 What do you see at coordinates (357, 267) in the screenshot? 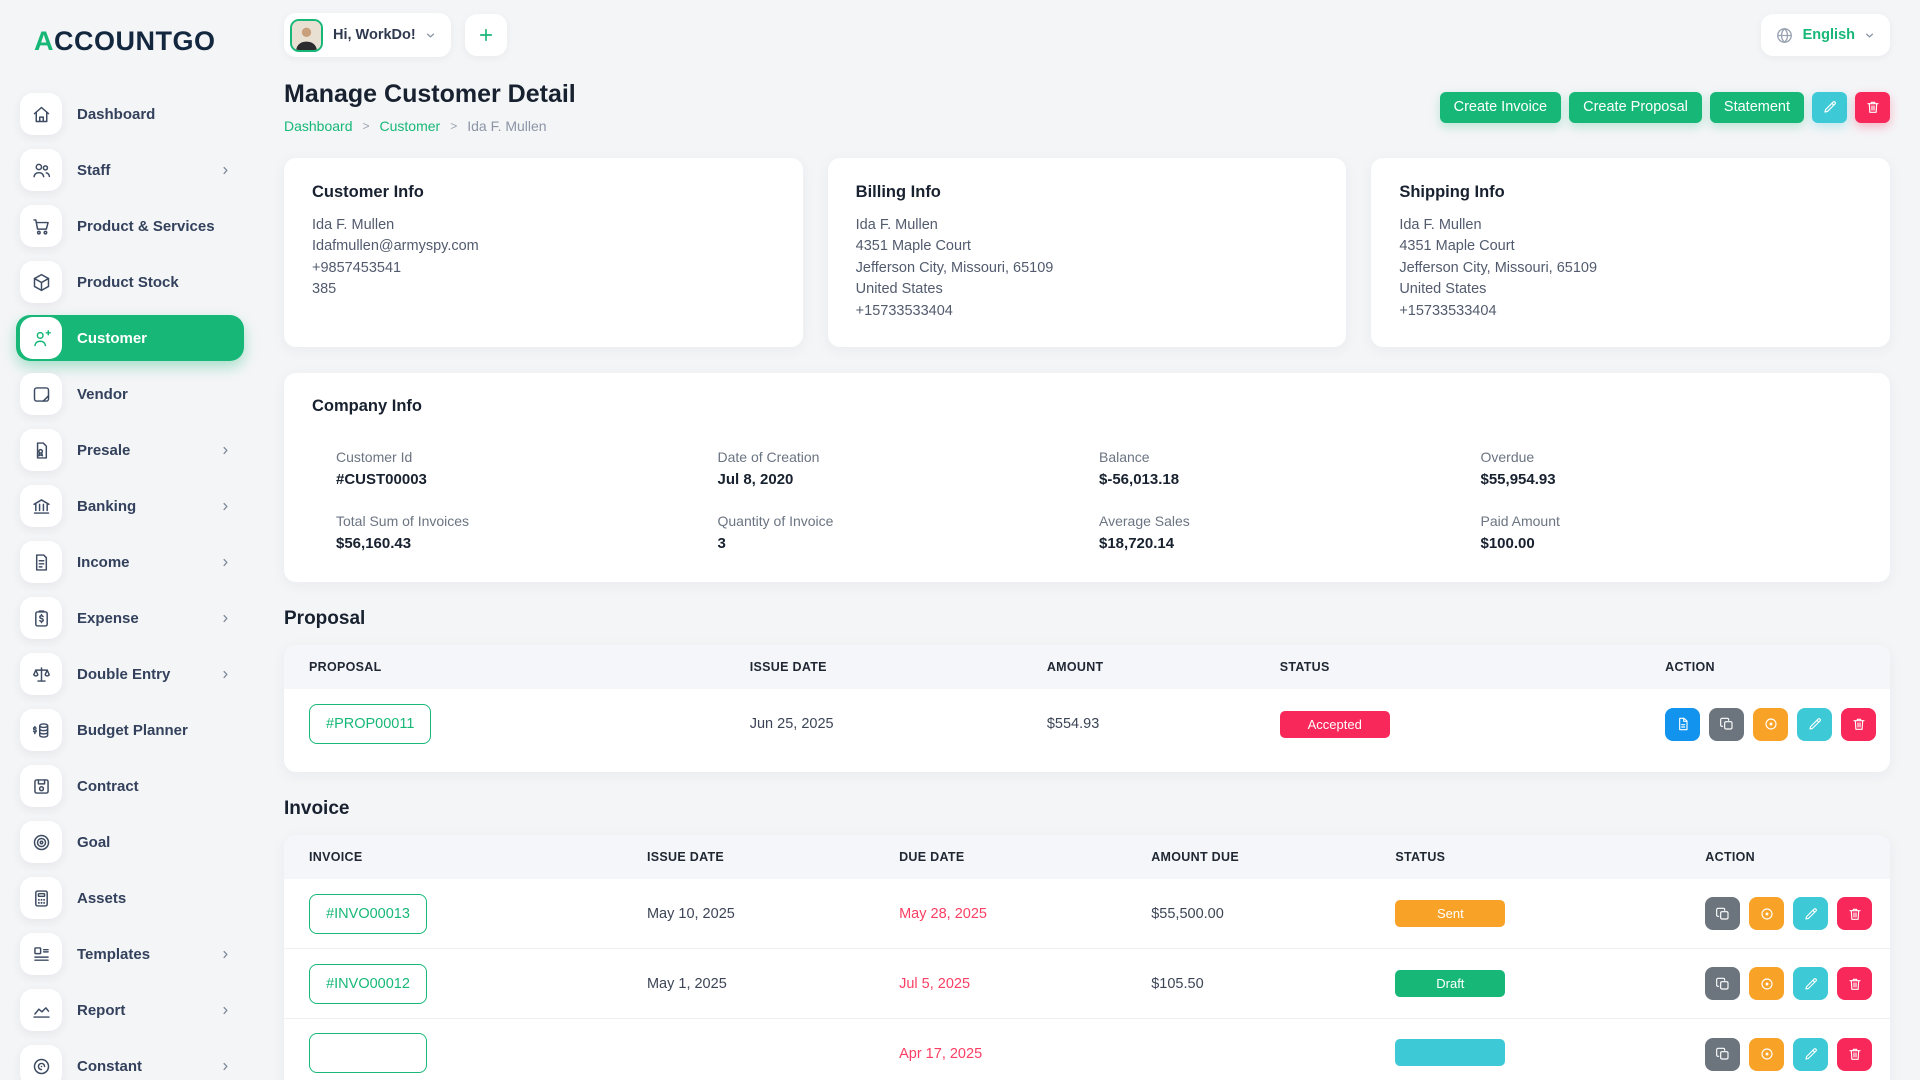
I see `info-line: +9857453541` at bounding box center [357, 267].